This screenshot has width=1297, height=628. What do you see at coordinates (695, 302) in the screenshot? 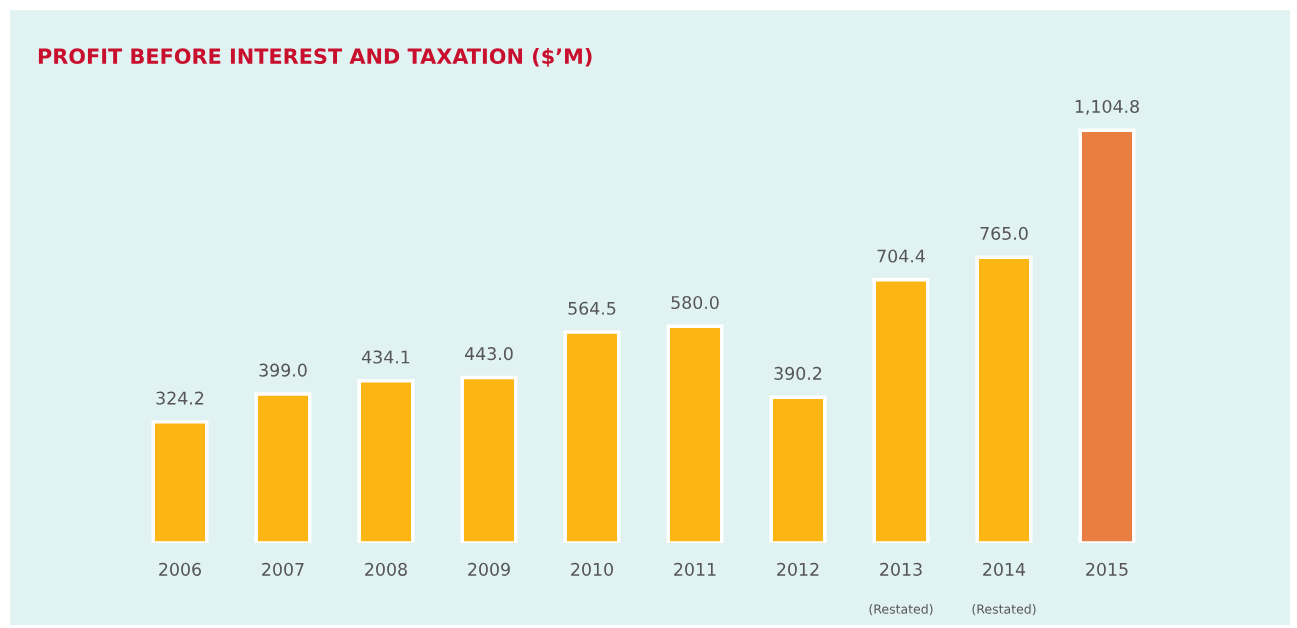
I see `data-label: 580.0` at bounding box center [695, 302].